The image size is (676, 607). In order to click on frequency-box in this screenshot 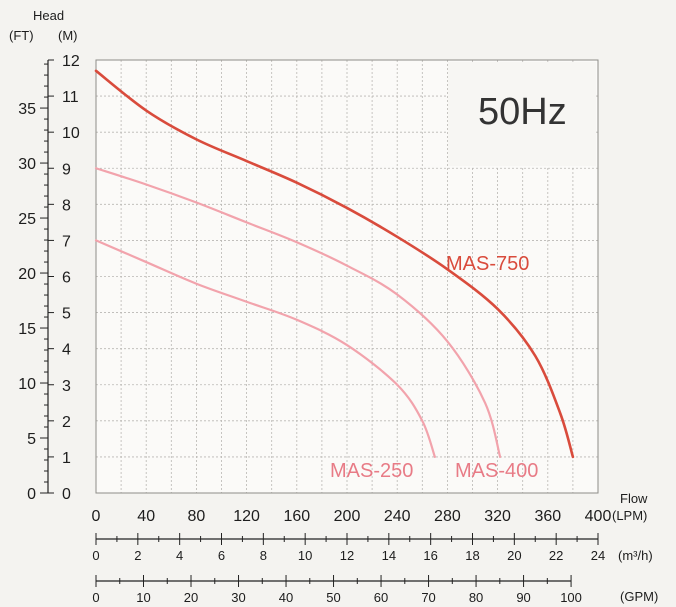, I will do `click(522, 114)`.